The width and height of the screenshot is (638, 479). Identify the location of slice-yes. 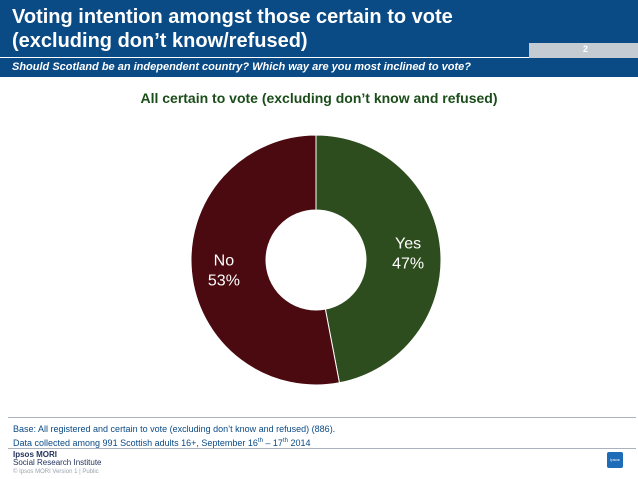
(378, 259).